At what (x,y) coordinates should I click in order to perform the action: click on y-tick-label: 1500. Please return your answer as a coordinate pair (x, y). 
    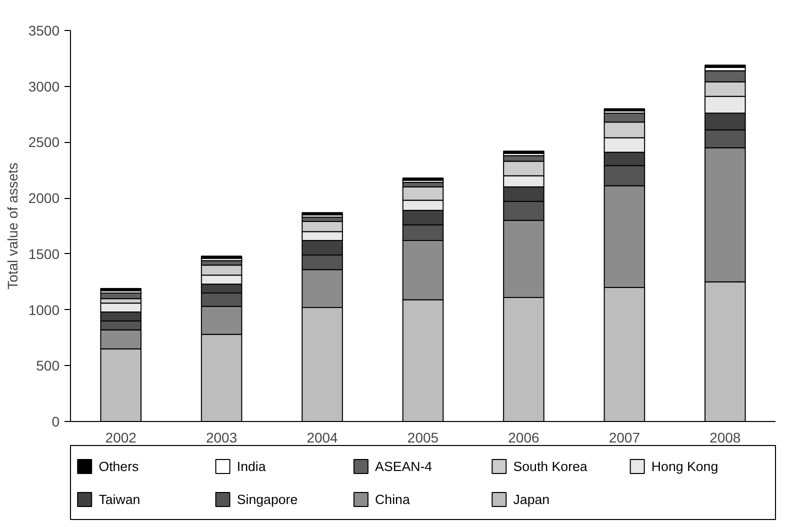
    Looking at the image, I should click on (44, 254).